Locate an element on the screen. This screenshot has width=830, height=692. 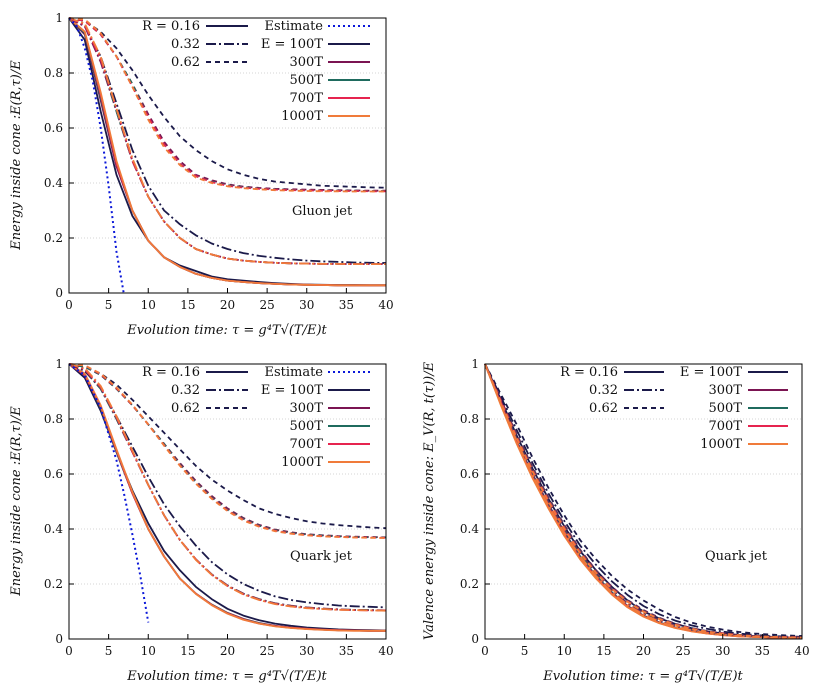
gluon-legend-e500: 500T is located at coordinates (307, 80).